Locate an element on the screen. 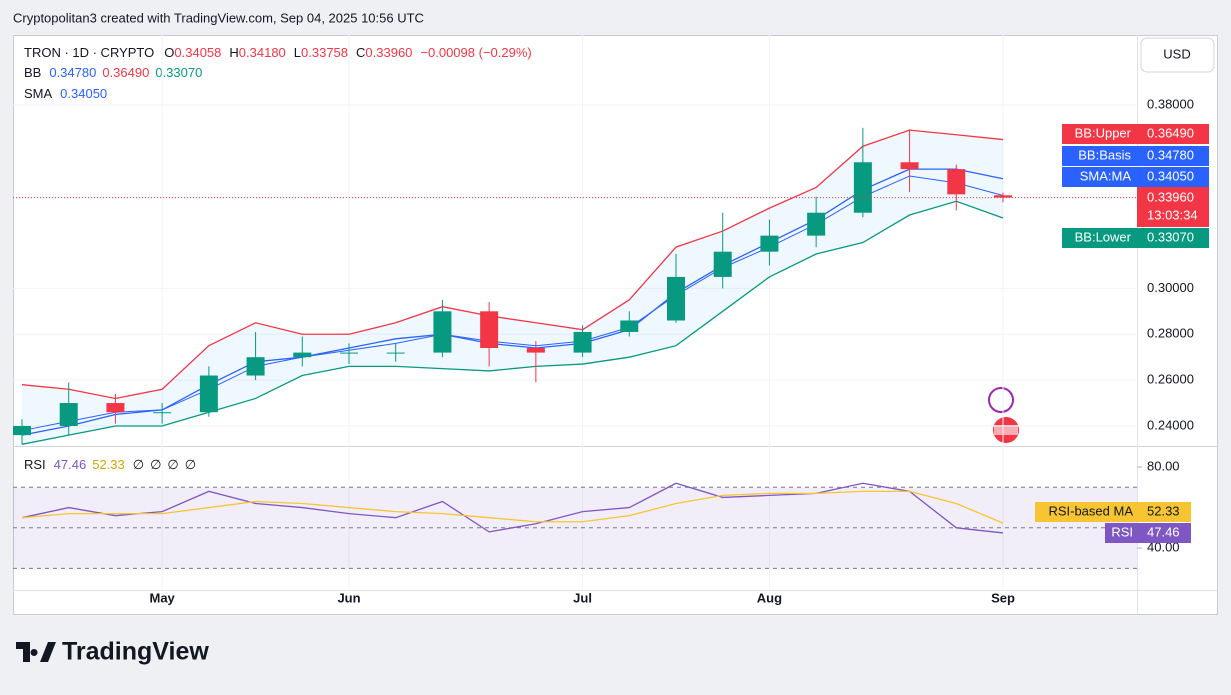 The height and width of the screenshot is (695, 1231). tag-label: BB:Upper is located at coordinates (1103, 132).